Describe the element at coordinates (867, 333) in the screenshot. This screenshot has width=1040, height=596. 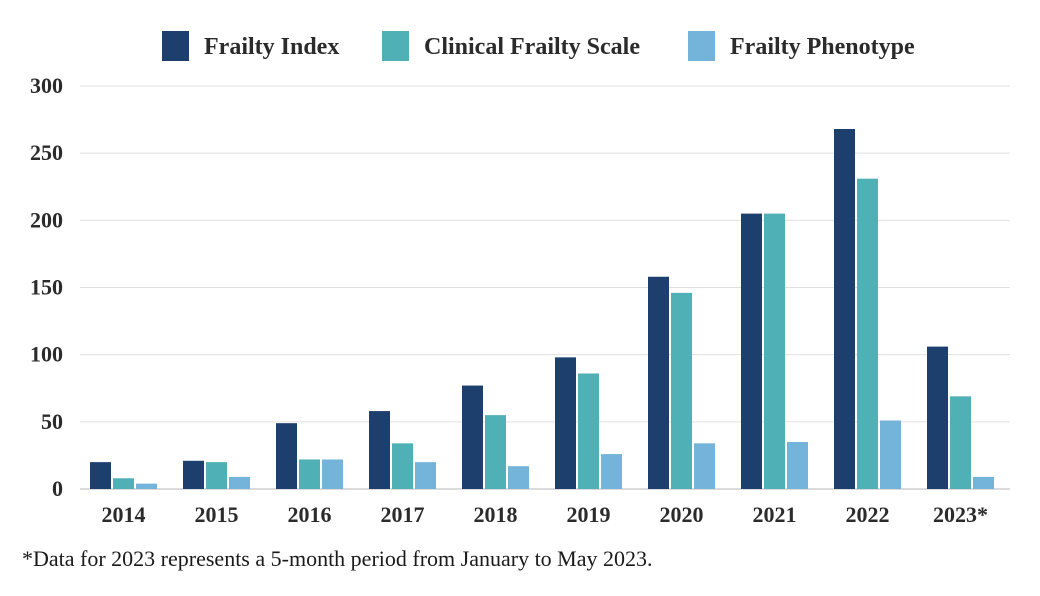
I see `bar-clinical-frailty-scale-2022` at that location.